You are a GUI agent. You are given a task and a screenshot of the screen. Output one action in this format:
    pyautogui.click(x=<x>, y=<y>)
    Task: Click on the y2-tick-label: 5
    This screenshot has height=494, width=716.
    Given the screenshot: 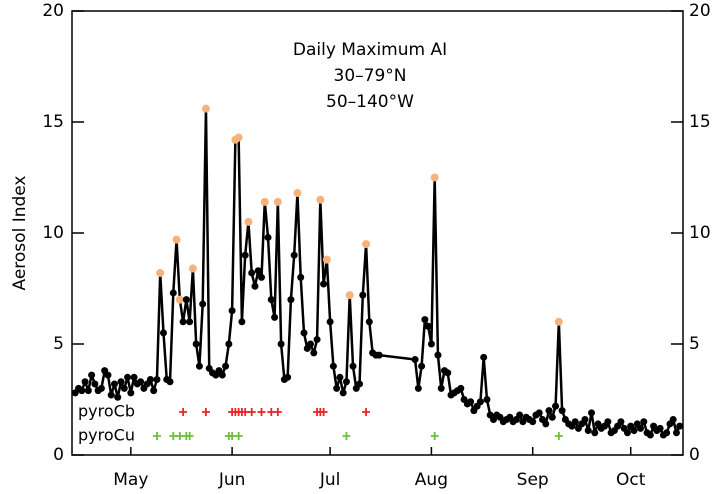 What is the action you would take?
    pyautogui.click(x=694, y=344)
    